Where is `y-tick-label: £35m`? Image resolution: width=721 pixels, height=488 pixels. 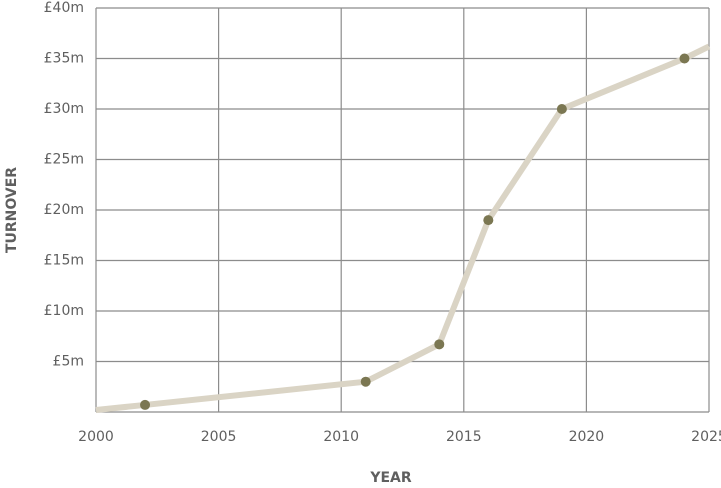 y-tick-label: £35m is located at coordinates (64, 59).